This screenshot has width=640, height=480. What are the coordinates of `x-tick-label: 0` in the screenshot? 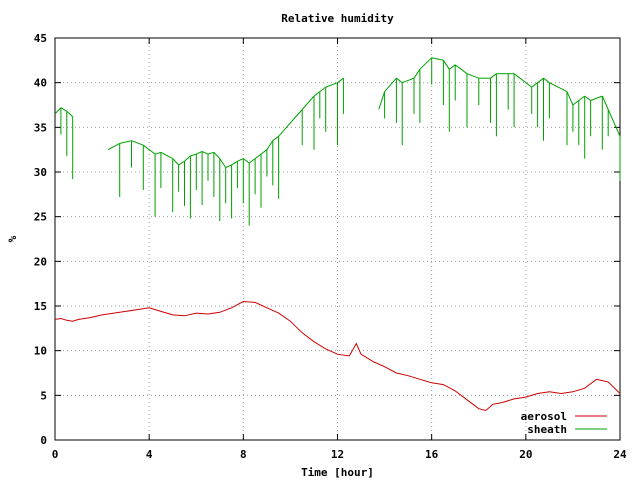 It's located at (55, 454).